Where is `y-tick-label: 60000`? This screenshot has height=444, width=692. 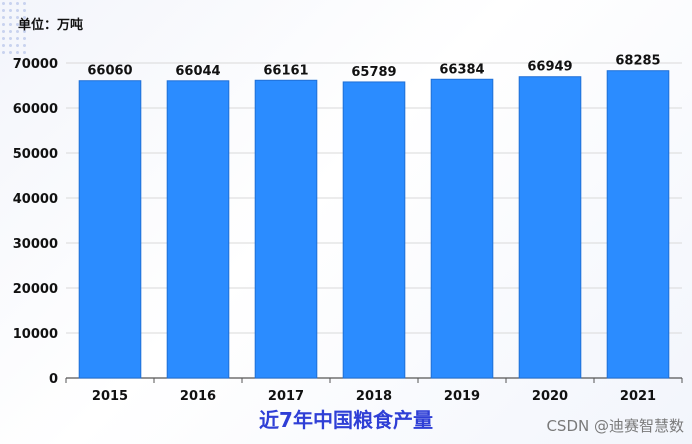 y-tick-label: 60000 is located at coordinates (35, 109).